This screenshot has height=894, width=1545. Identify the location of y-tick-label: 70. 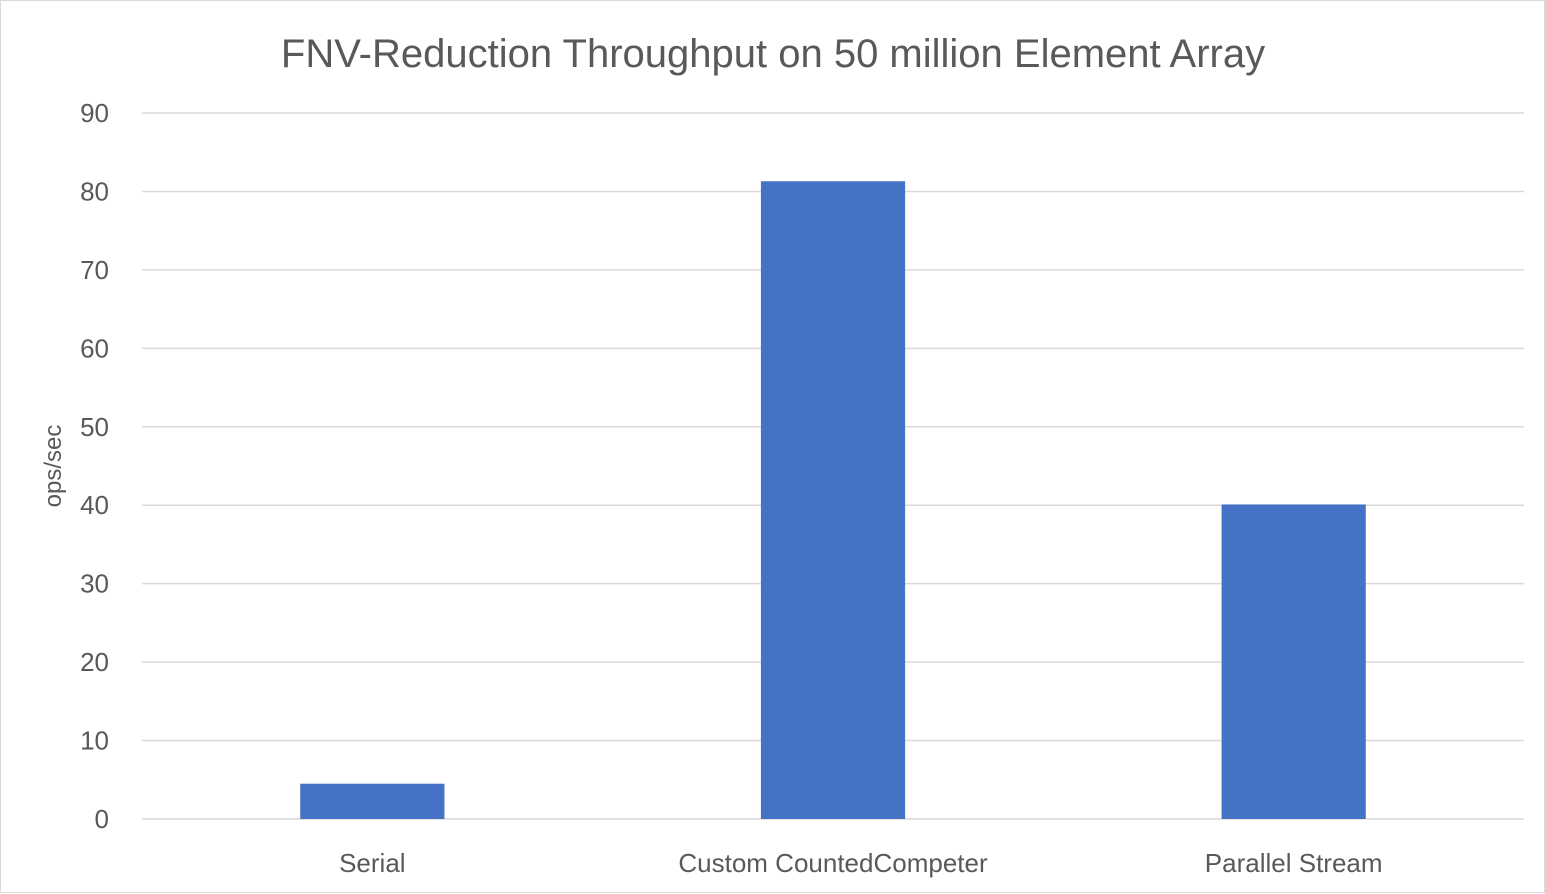
(94, 270).